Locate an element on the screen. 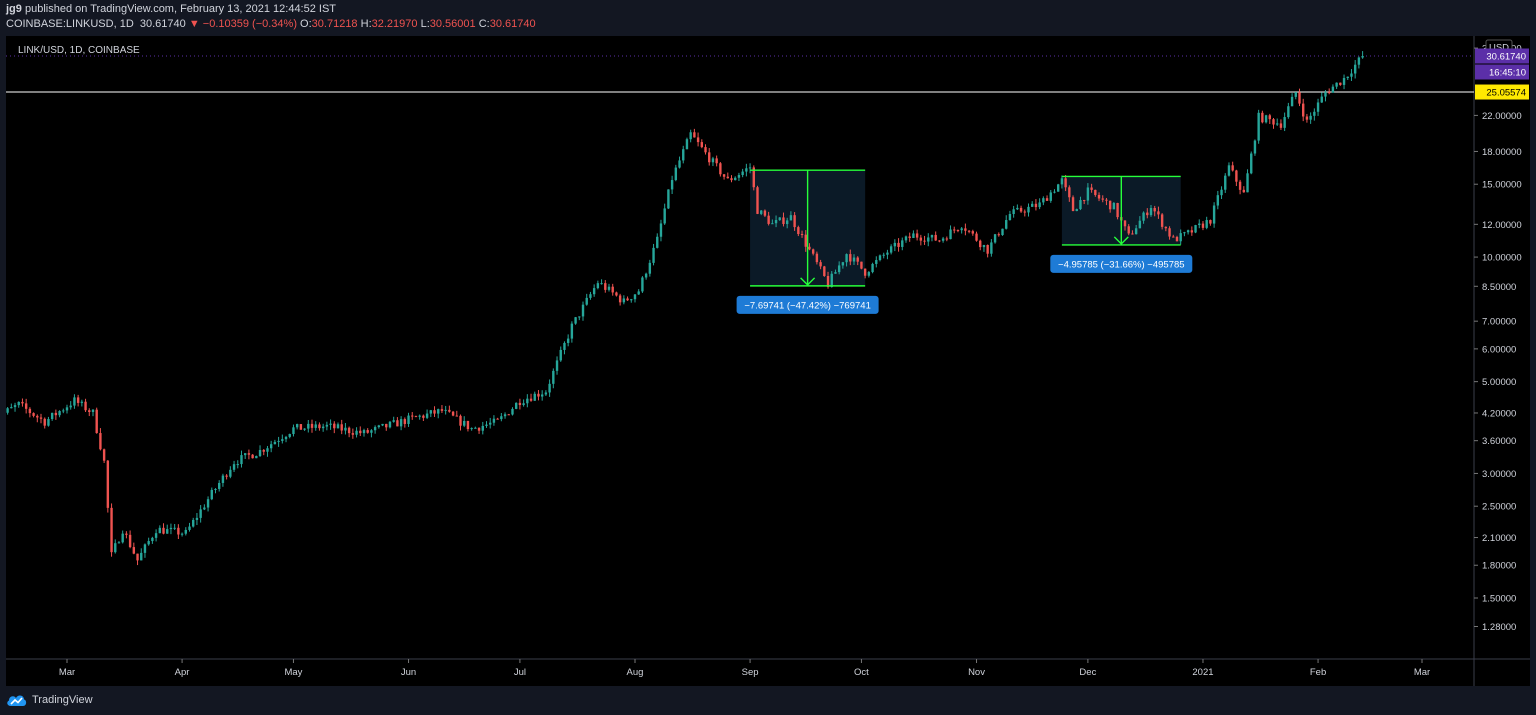 This screenshot has width=1536, height=715. x-tick-label: Apr is located at coordinates (182, 672).